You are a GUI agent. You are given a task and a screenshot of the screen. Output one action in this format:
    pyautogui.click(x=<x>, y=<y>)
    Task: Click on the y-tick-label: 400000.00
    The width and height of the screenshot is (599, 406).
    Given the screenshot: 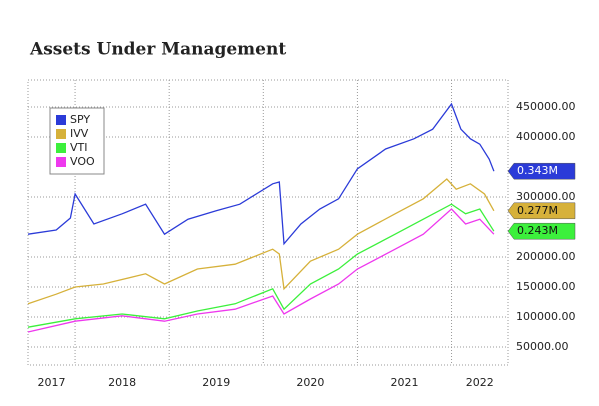 What is the action you would take?
    pyautogui.click(x=546, y=136)
    